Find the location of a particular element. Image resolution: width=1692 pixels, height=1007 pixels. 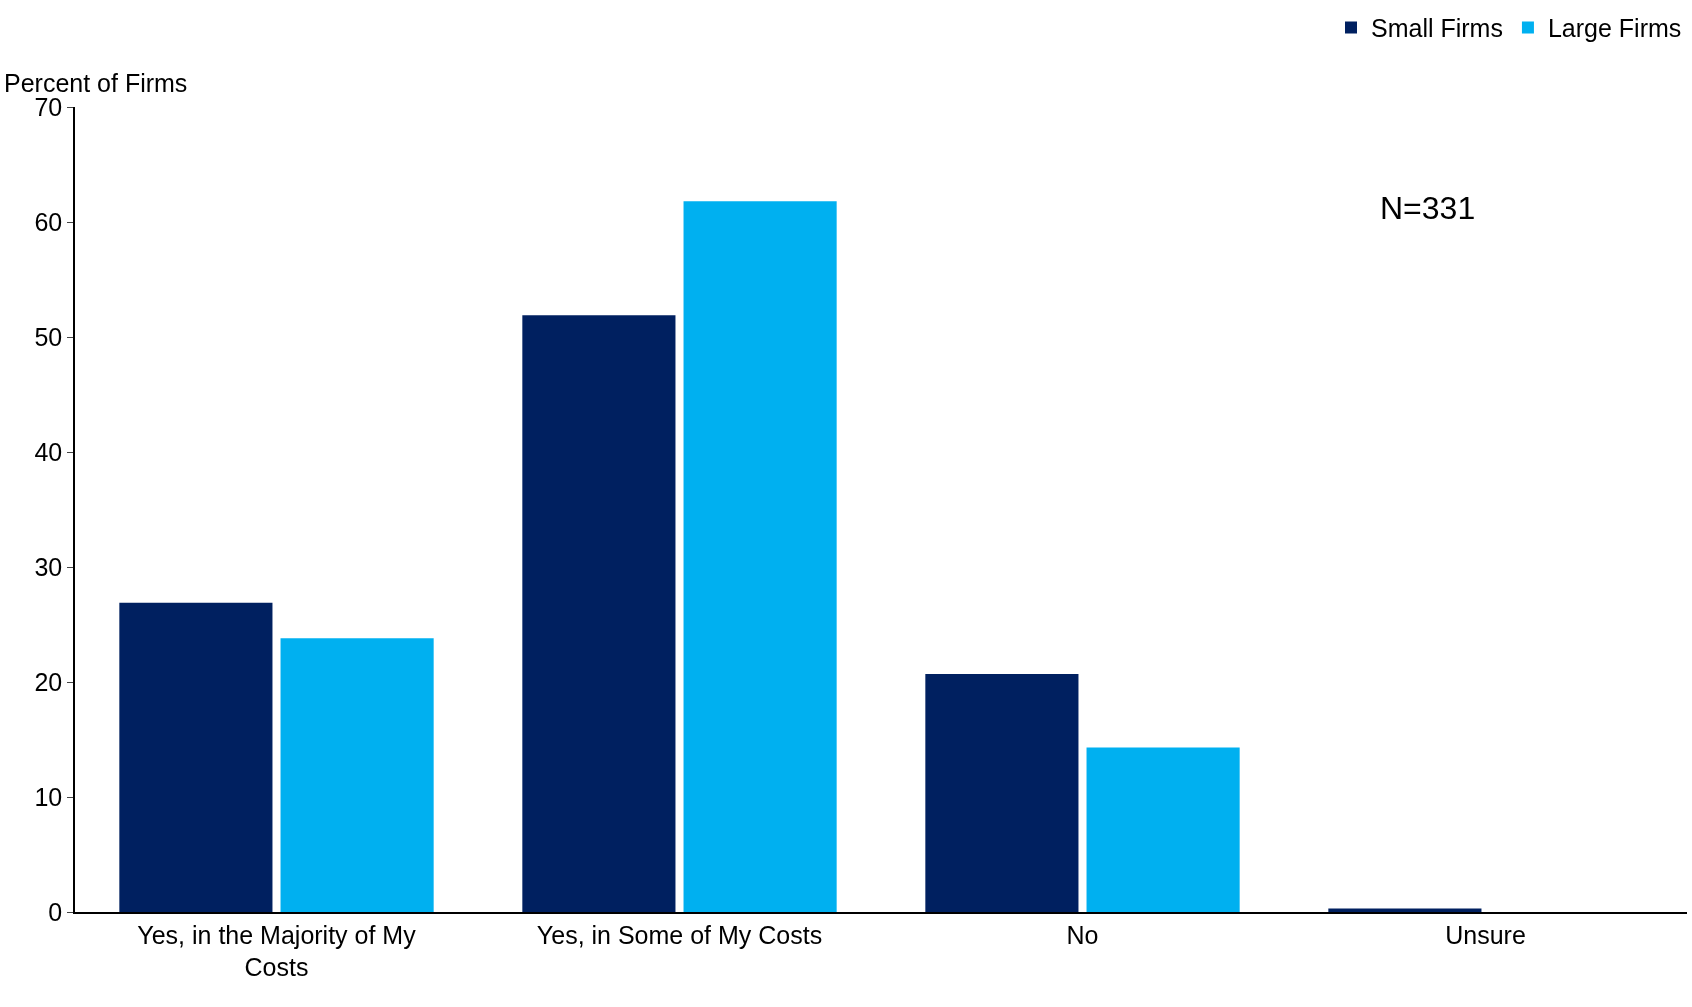

y-tick-label: 30 is located at coordinates (48, 566).